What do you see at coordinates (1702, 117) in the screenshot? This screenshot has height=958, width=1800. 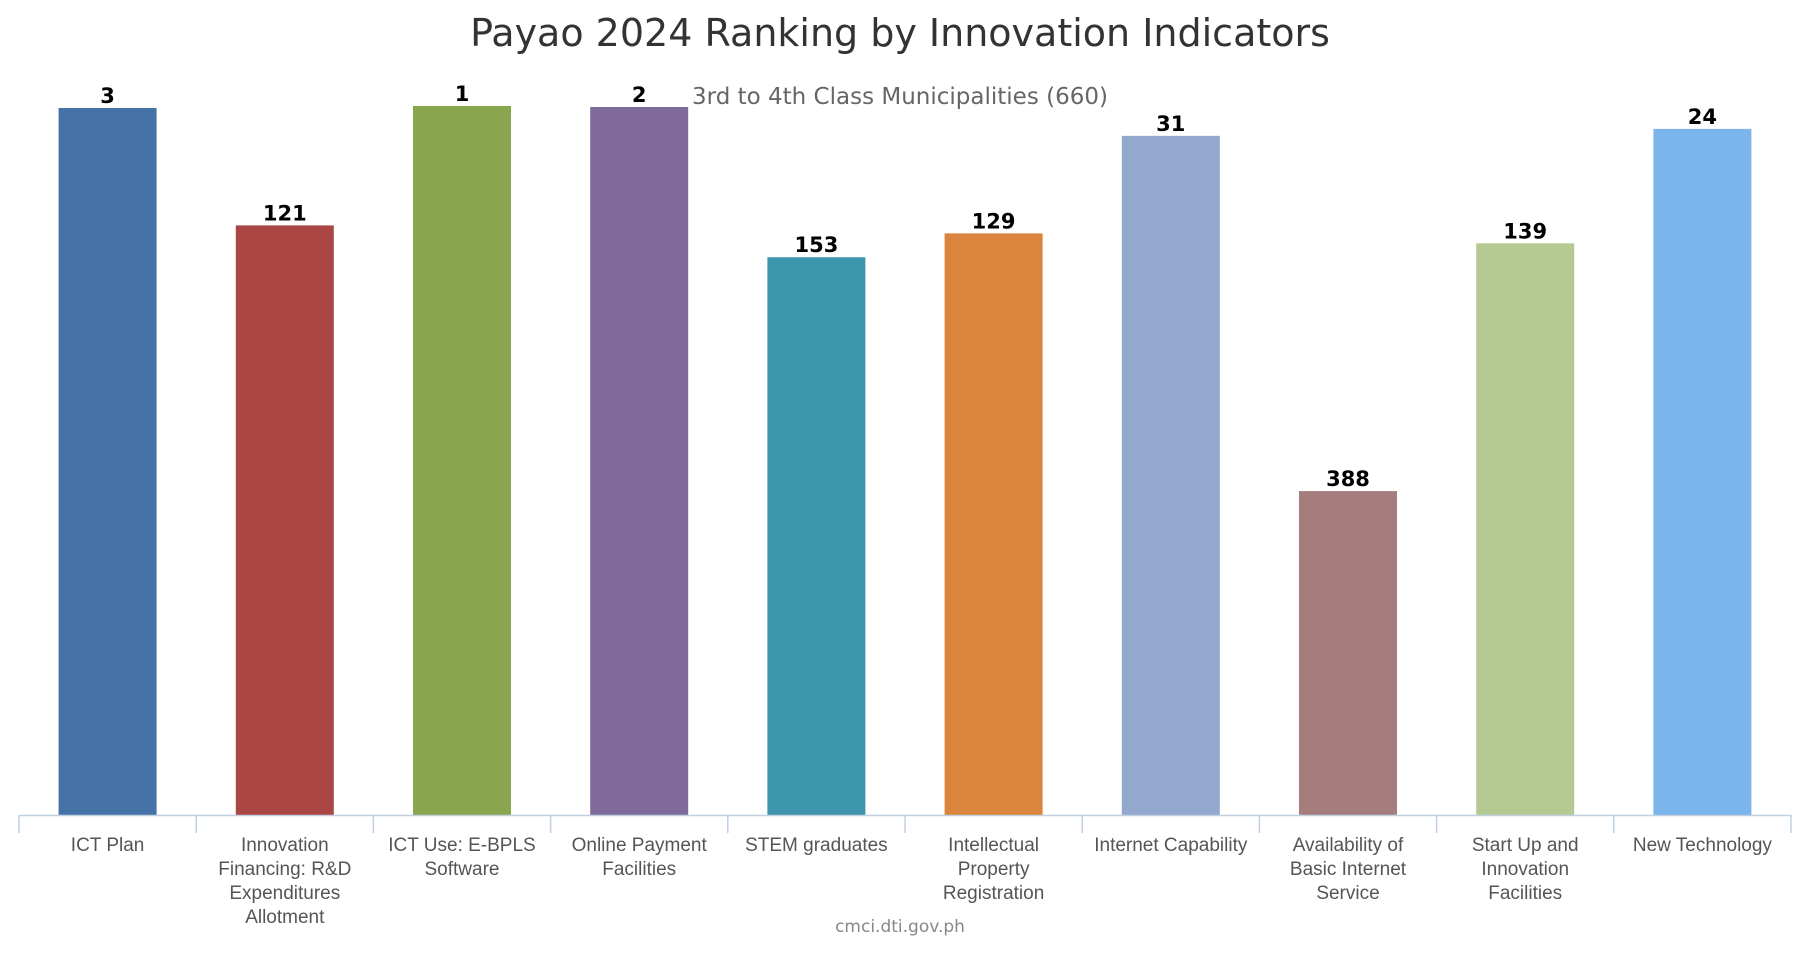 I see `data-label-10: 24` at bounding box center [1702, 117].